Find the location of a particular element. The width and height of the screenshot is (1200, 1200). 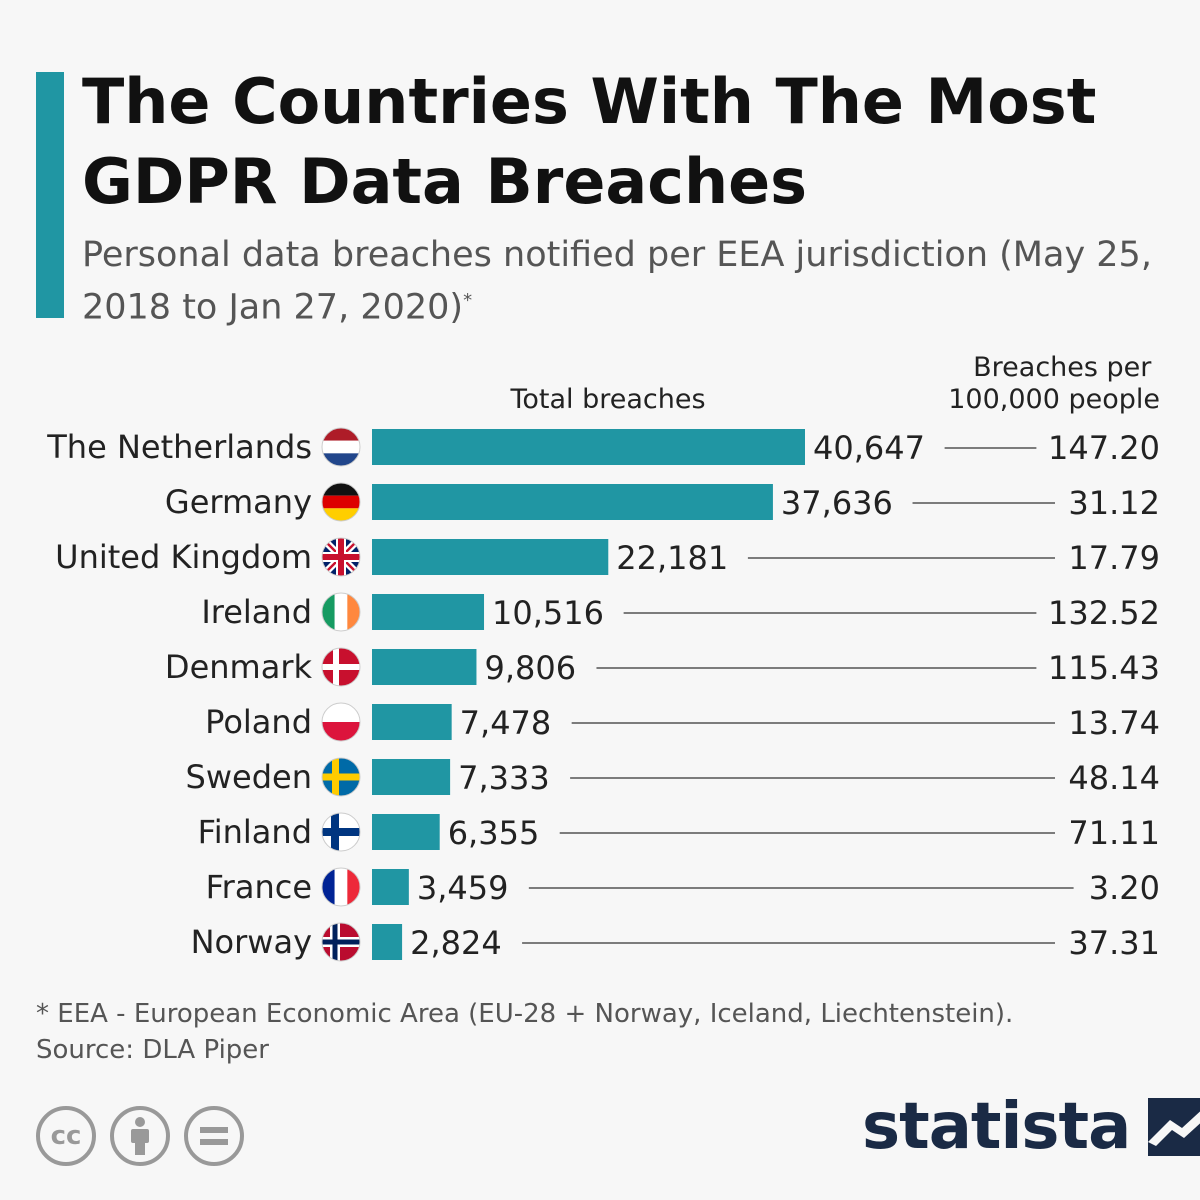

per-capita-value-label: 48.14 is located at coordinates (1114, 778).